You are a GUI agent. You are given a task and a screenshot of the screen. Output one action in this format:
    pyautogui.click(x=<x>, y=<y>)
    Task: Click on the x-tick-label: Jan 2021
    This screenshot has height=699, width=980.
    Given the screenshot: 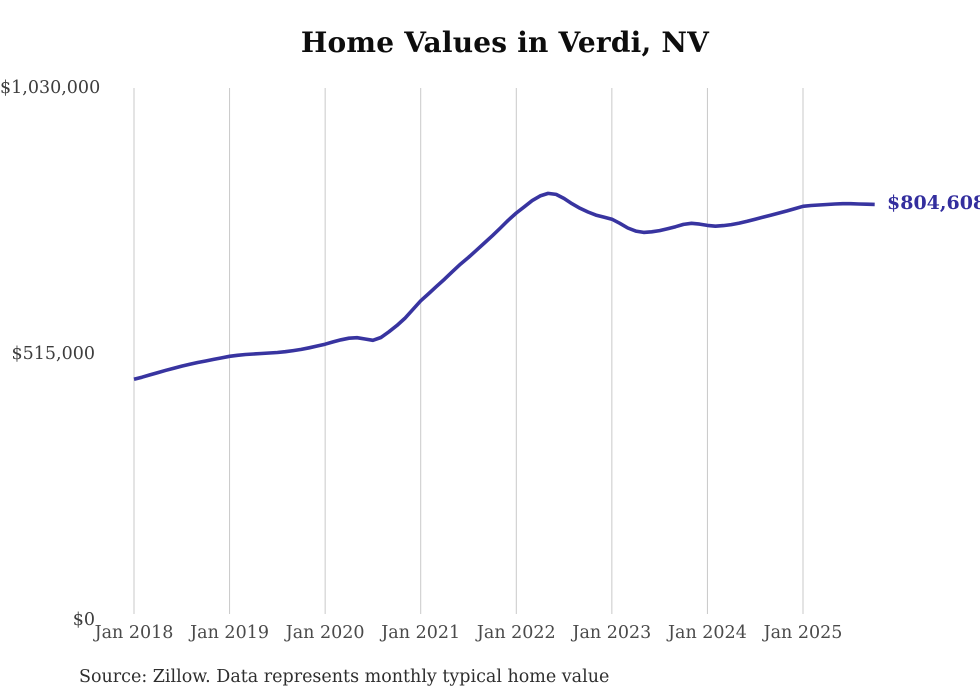 What is the action you would take?
    pyautogui.click(x=421, y=633)
    